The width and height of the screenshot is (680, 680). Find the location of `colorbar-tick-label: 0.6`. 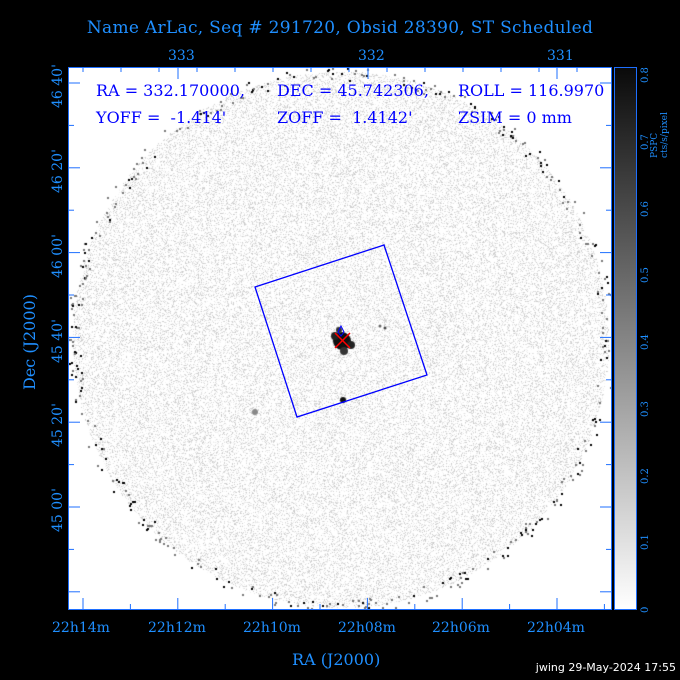

colorbar-tick-label: 0.6 is located at coordinates (645, 208).